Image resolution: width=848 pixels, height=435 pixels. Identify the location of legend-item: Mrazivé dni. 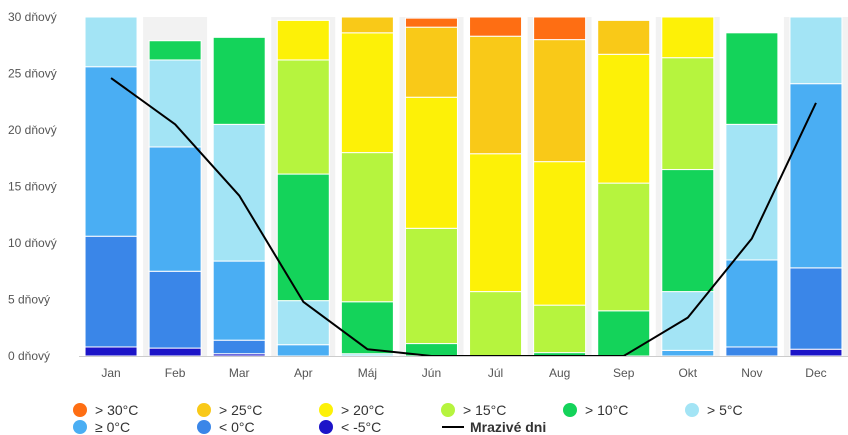
(494, 427).